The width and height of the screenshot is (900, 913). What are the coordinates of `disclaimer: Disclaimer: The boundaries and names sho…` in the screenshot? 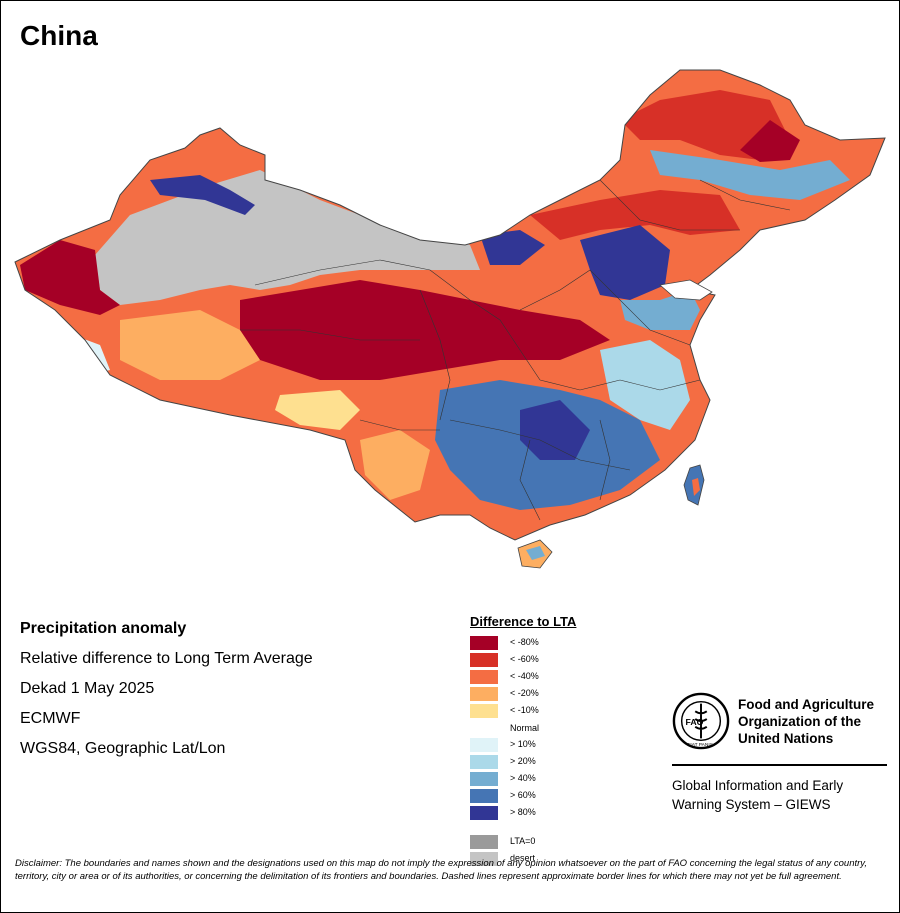 It's located at (441, 870).